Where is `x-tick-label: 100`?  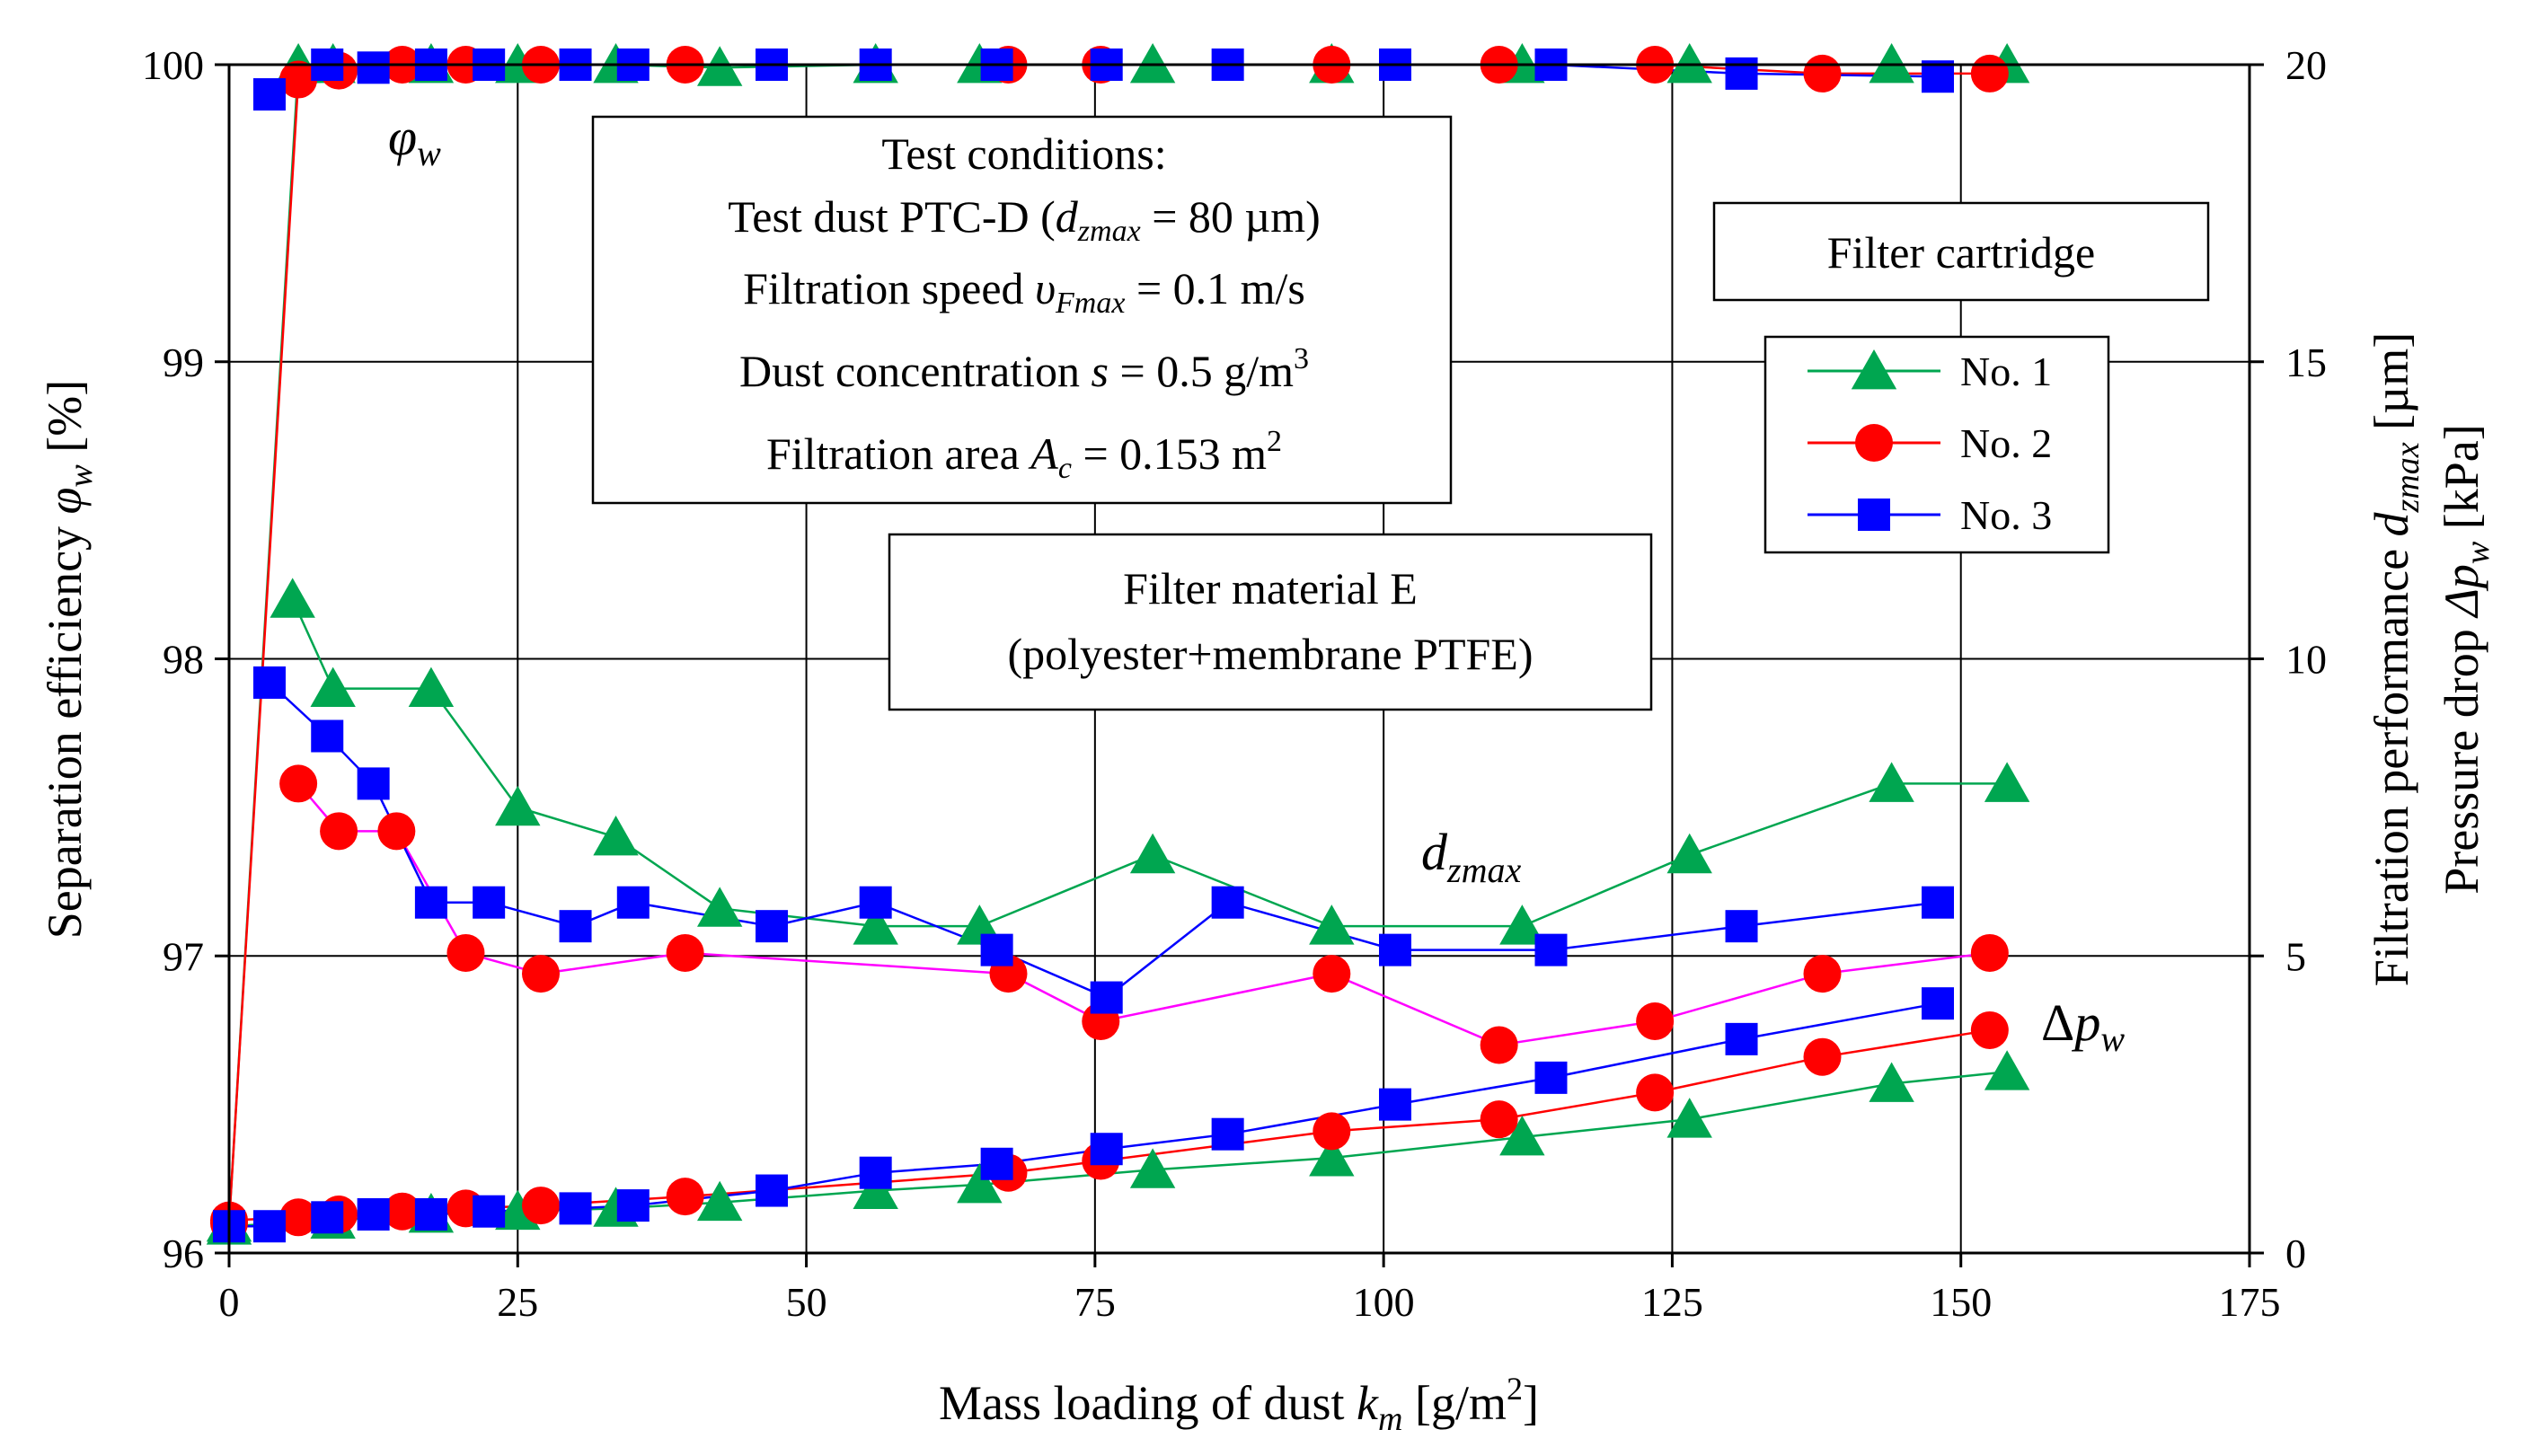 x-tick-label: 100 is located at coordinates (1384, 1302).